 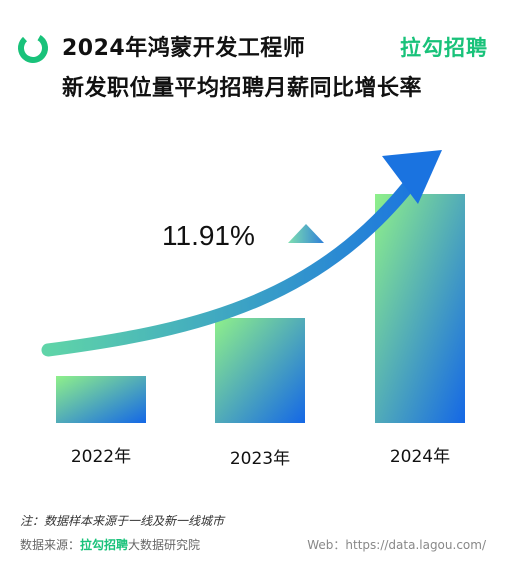 What do you see at coordinates (444, 48) in the screenshot?
I see `brand-name: 拉勾招聘` at bounding box center [444, 48].